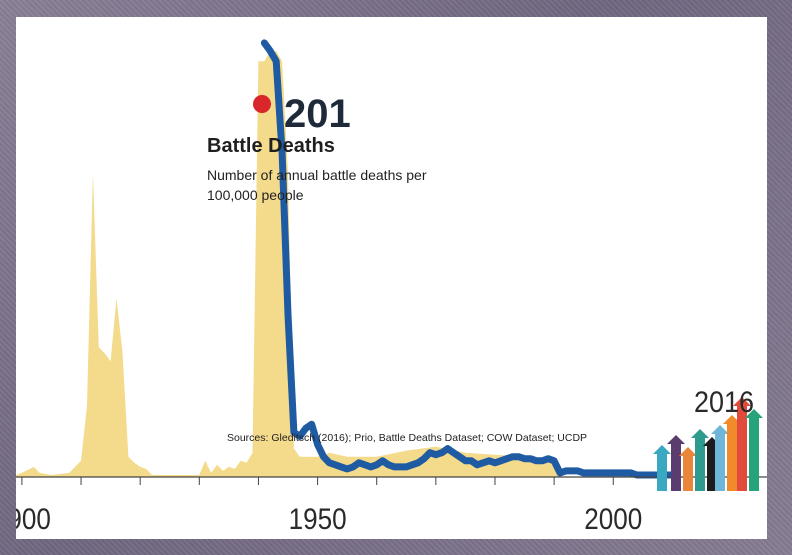  Describe the element at coordinates (317, 114) in the screenshot. I see `highlight-value: 201` at that location.